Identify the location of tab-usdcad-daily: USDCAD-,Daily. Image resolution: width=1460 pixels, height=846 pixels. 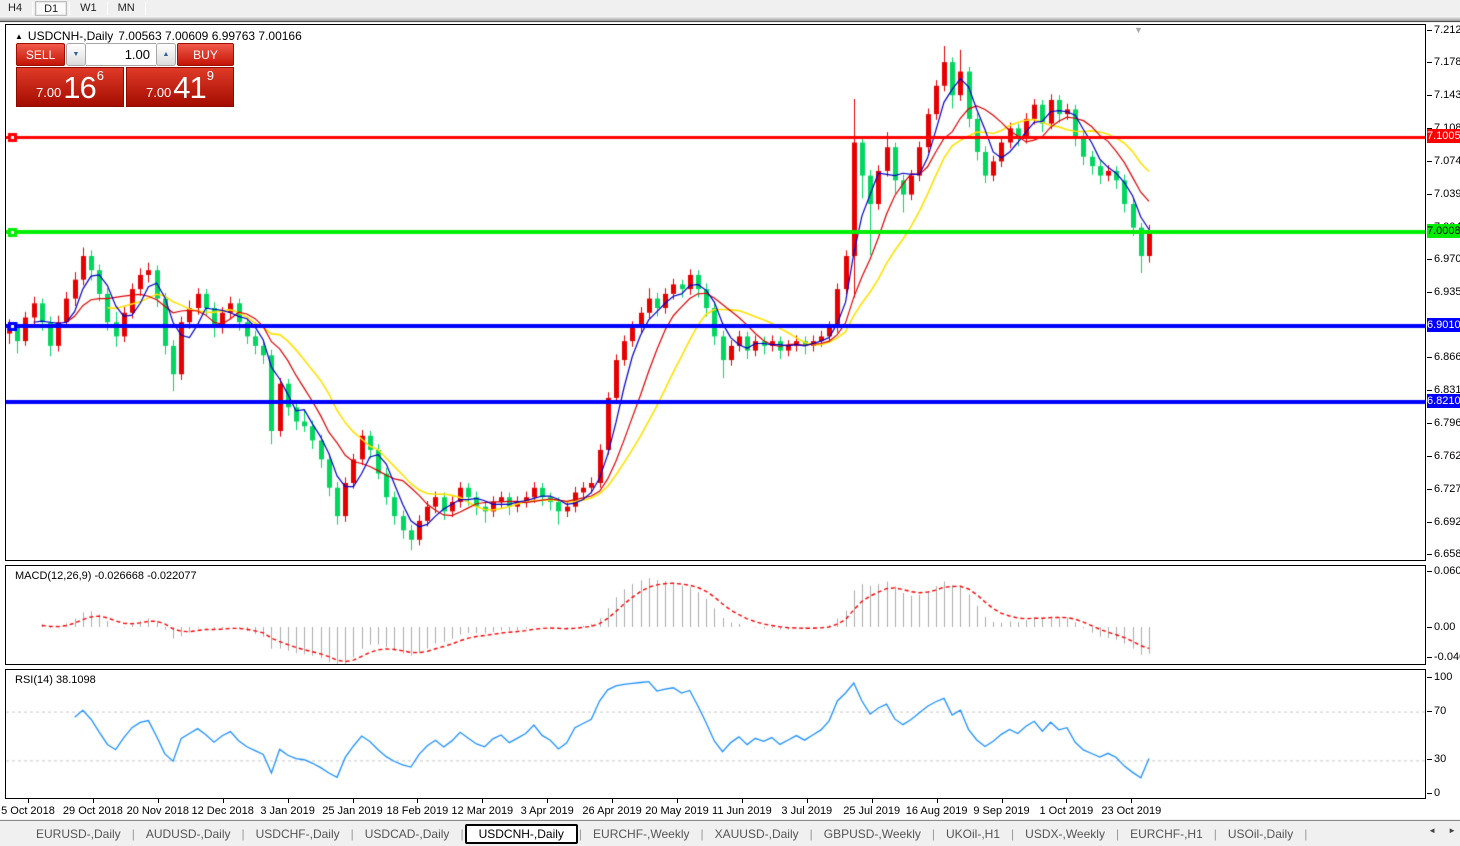
(407, 833).